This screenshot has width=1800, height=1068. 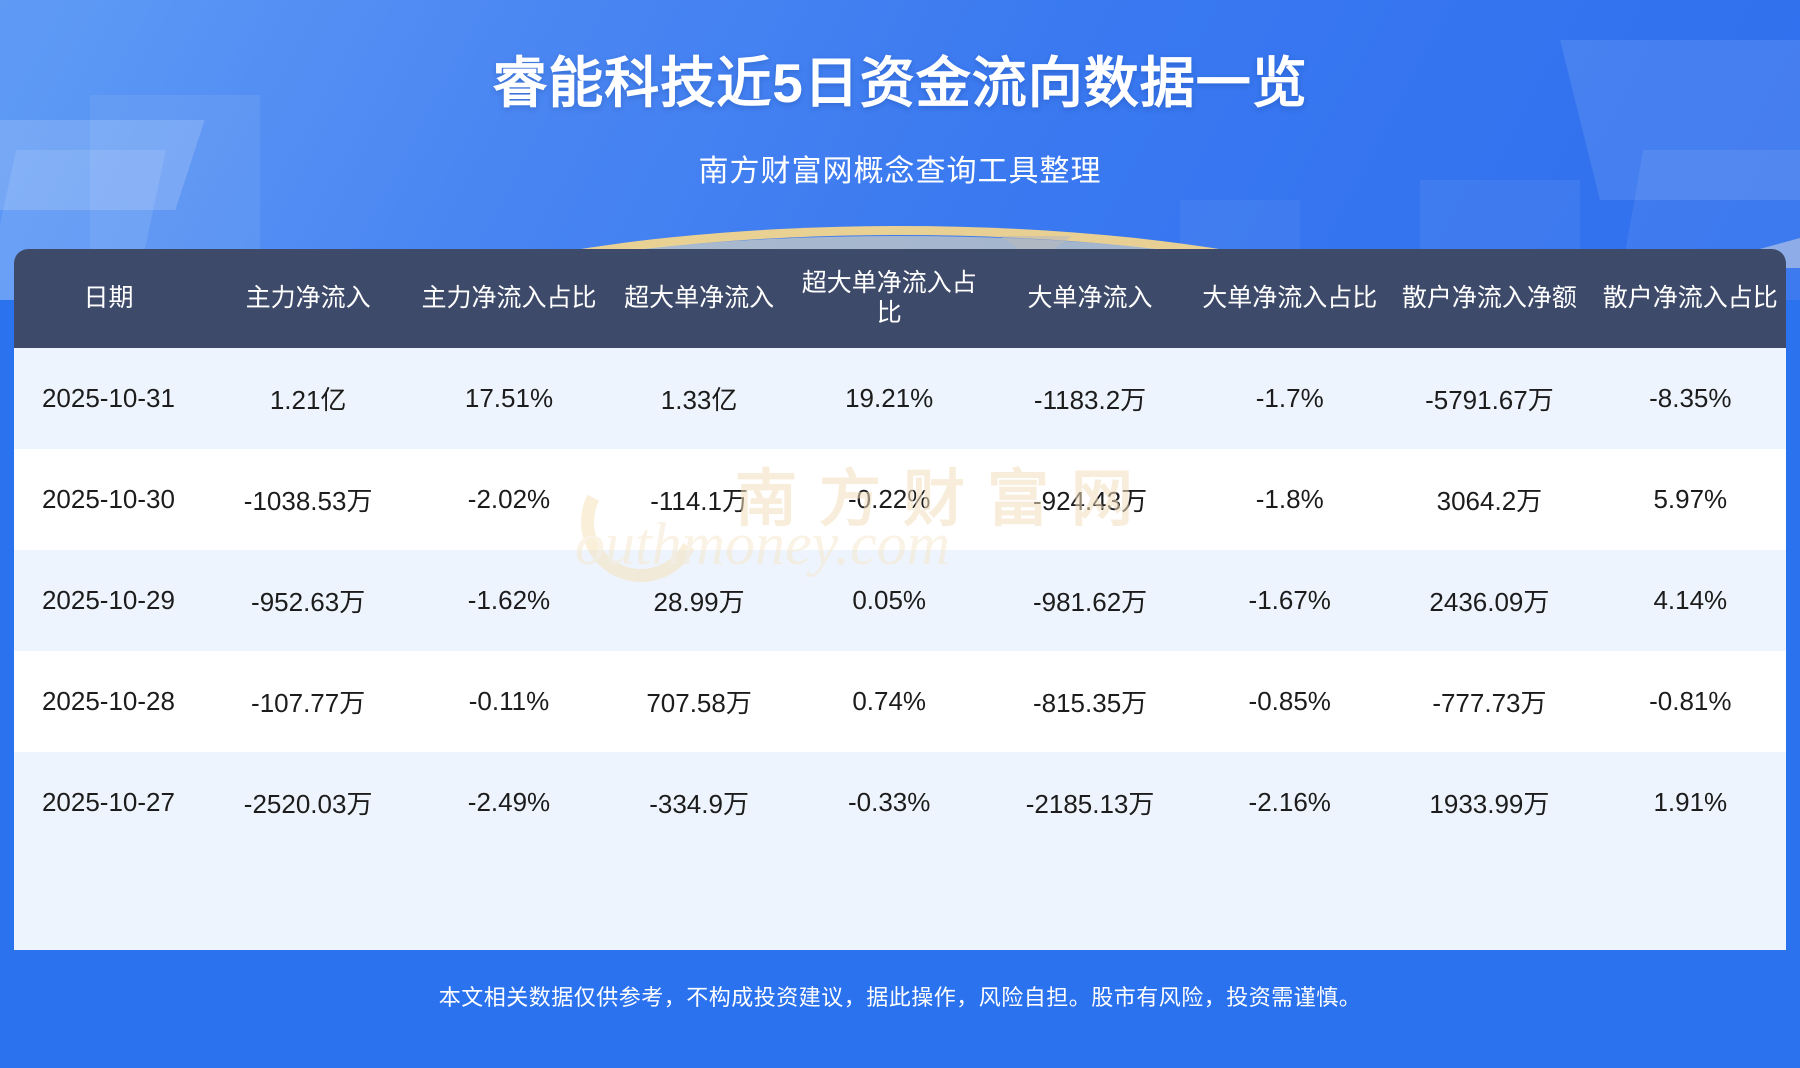 What do you see at coordinates (1690, 398) in the screenshot?
I see `cell-retail-pct: -8.35%` at bounding box center [1690, 398].